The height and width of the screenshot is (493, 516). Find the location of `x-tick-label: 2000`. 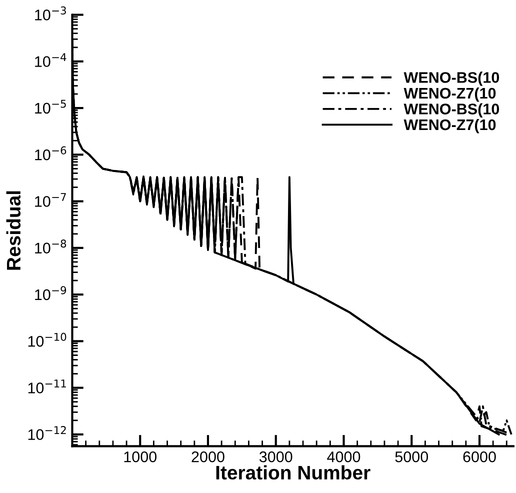

x-tick-label: 2000 is located at coordinates (208, 456).